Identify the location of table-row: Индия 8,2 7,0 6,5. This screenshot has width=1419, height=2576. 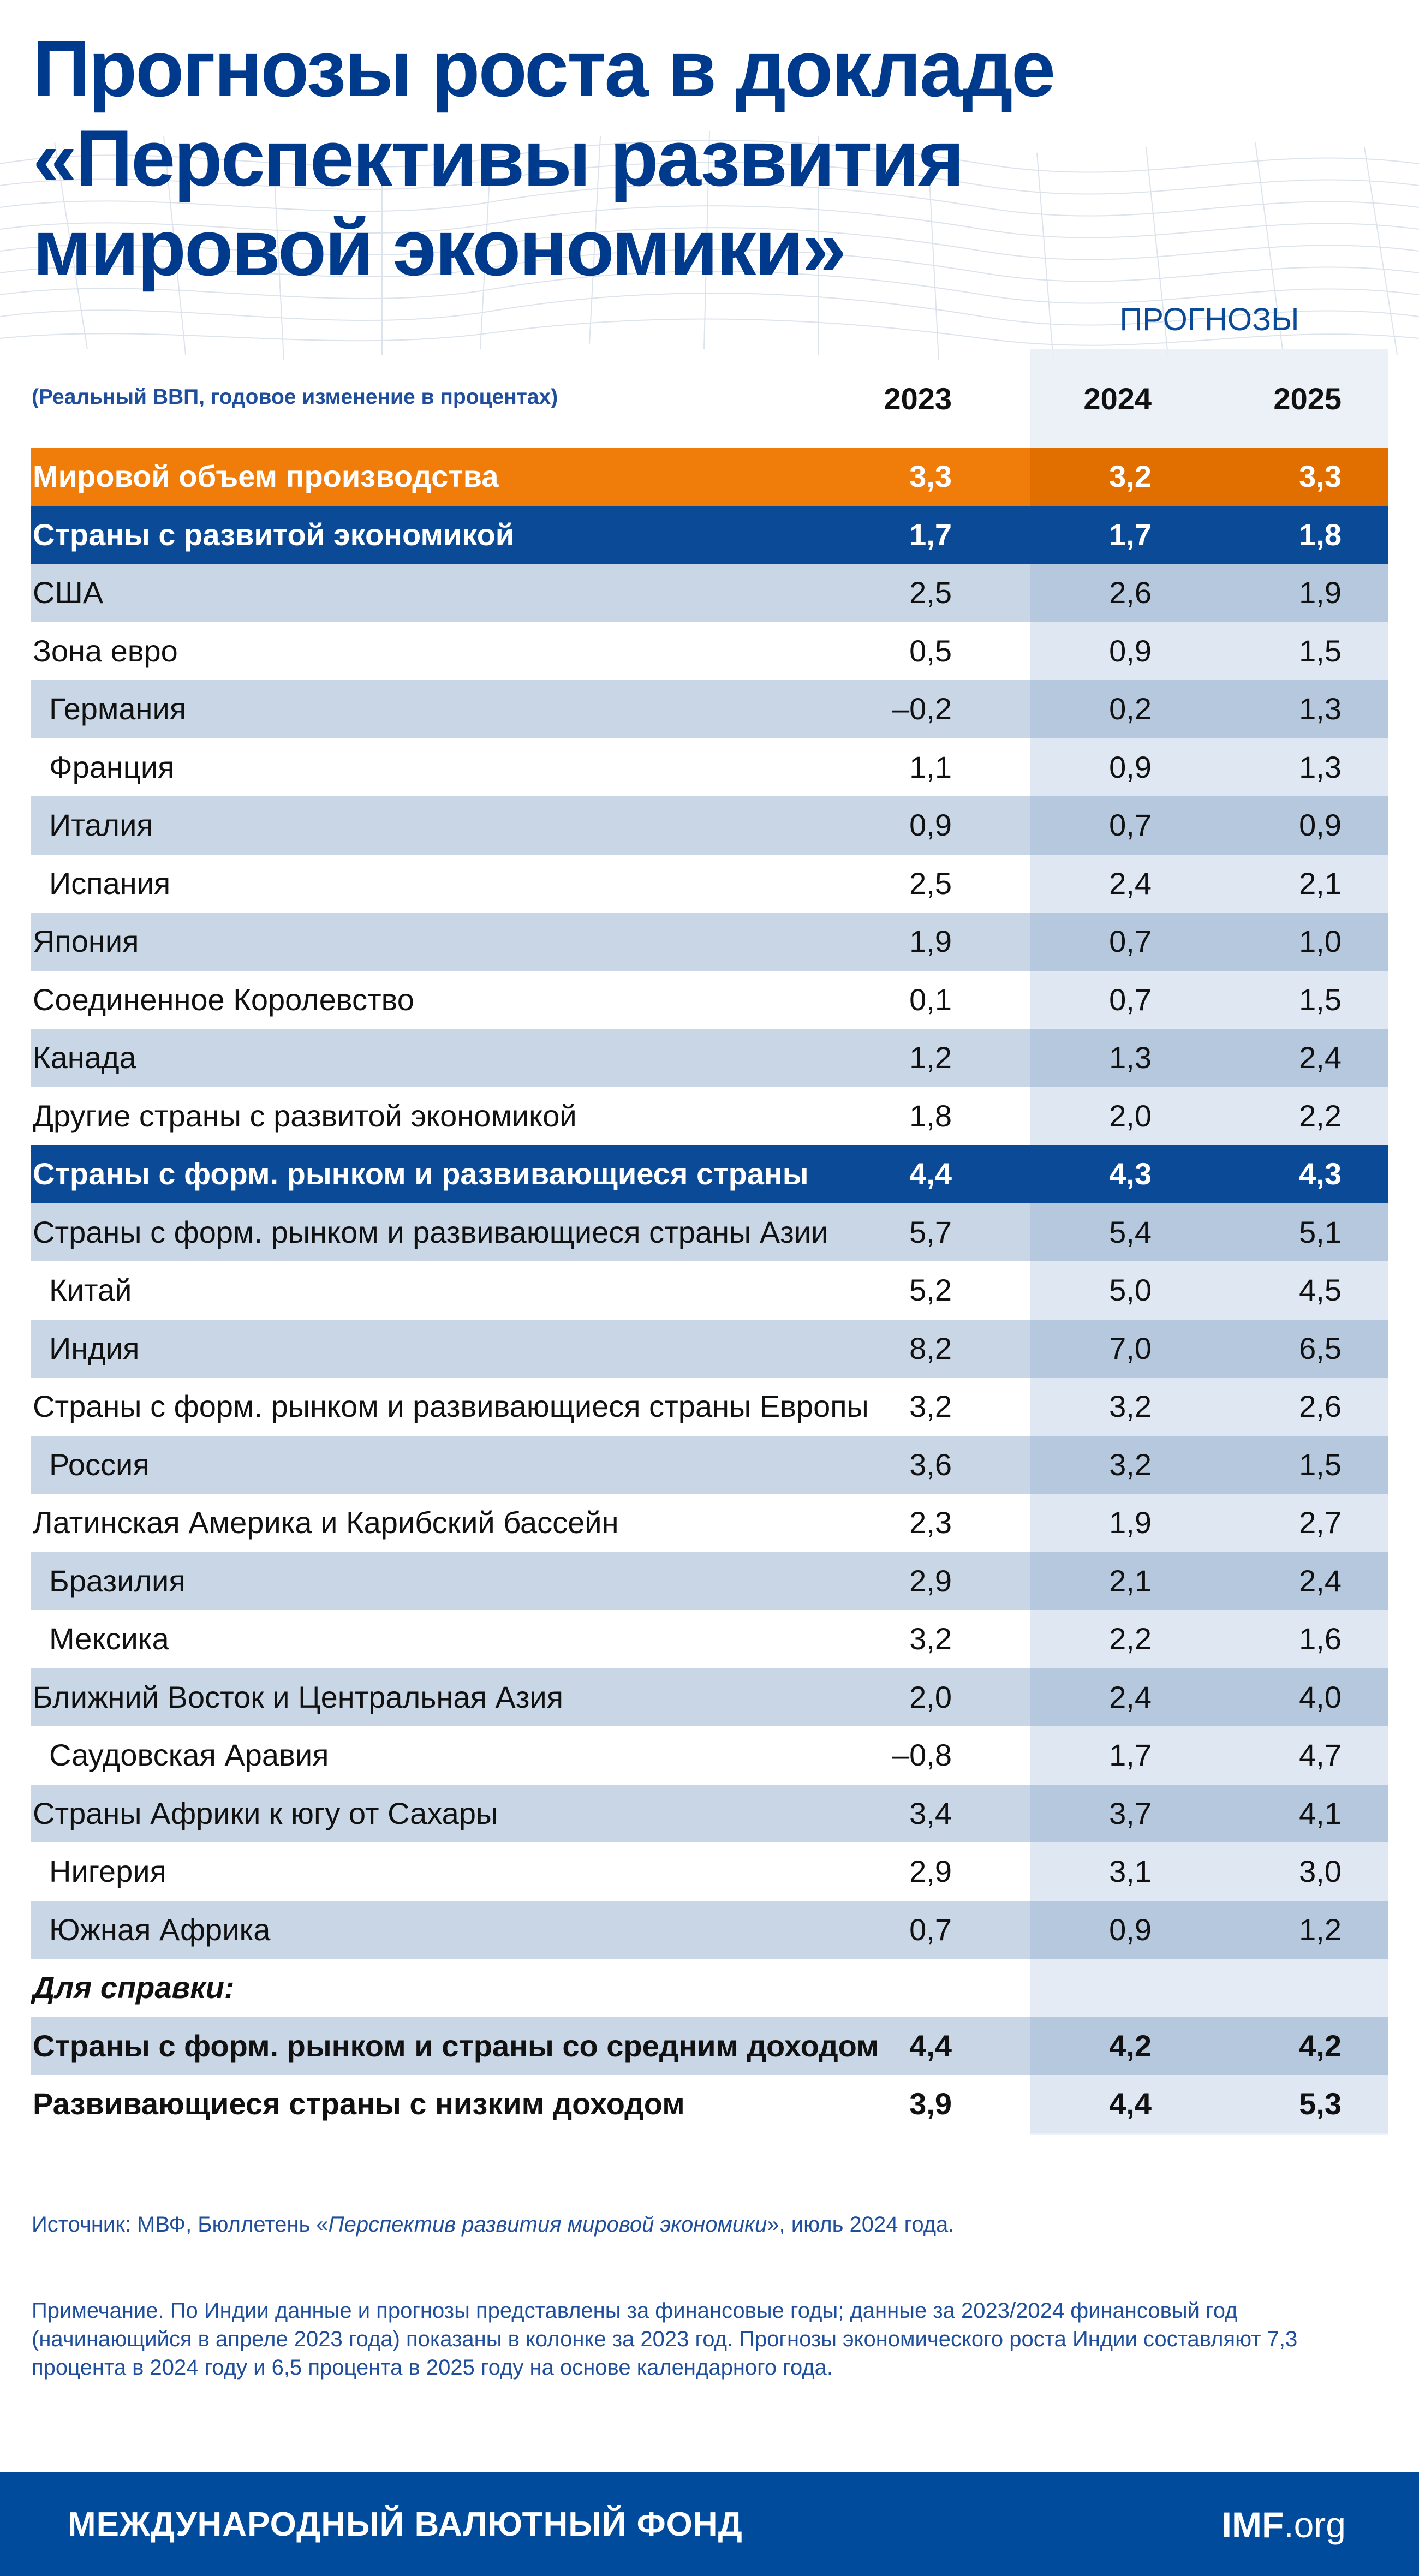
(709, 1348).